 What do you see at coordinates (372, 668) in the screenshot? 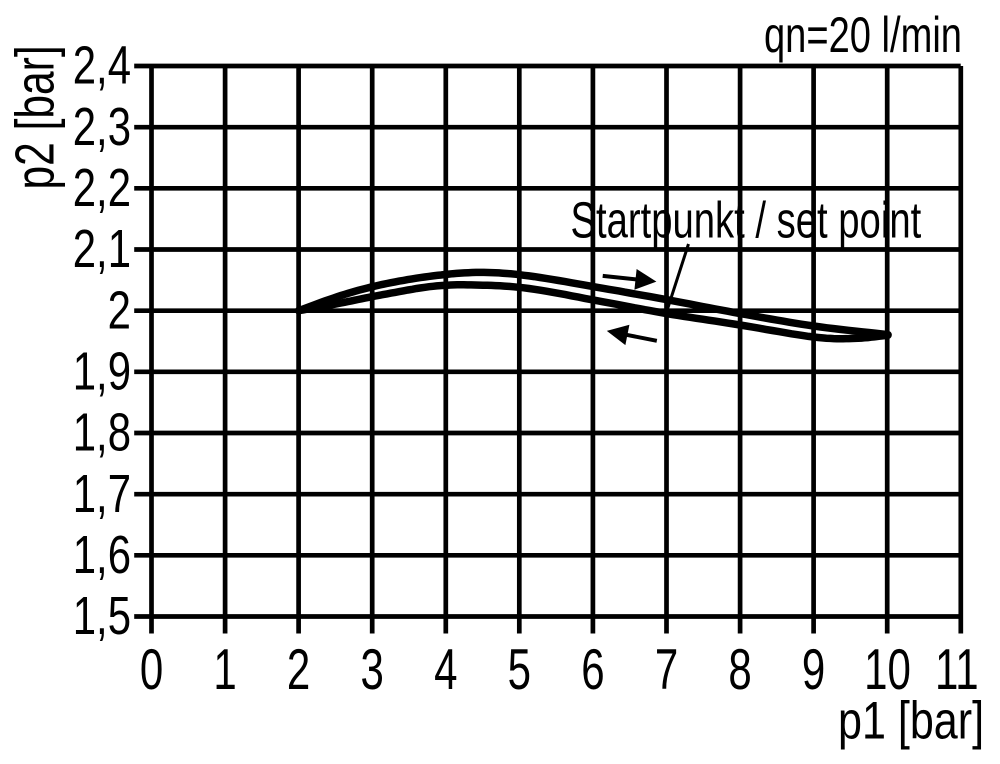
I see `svg-text: 3` at bounding box center [372, 668].